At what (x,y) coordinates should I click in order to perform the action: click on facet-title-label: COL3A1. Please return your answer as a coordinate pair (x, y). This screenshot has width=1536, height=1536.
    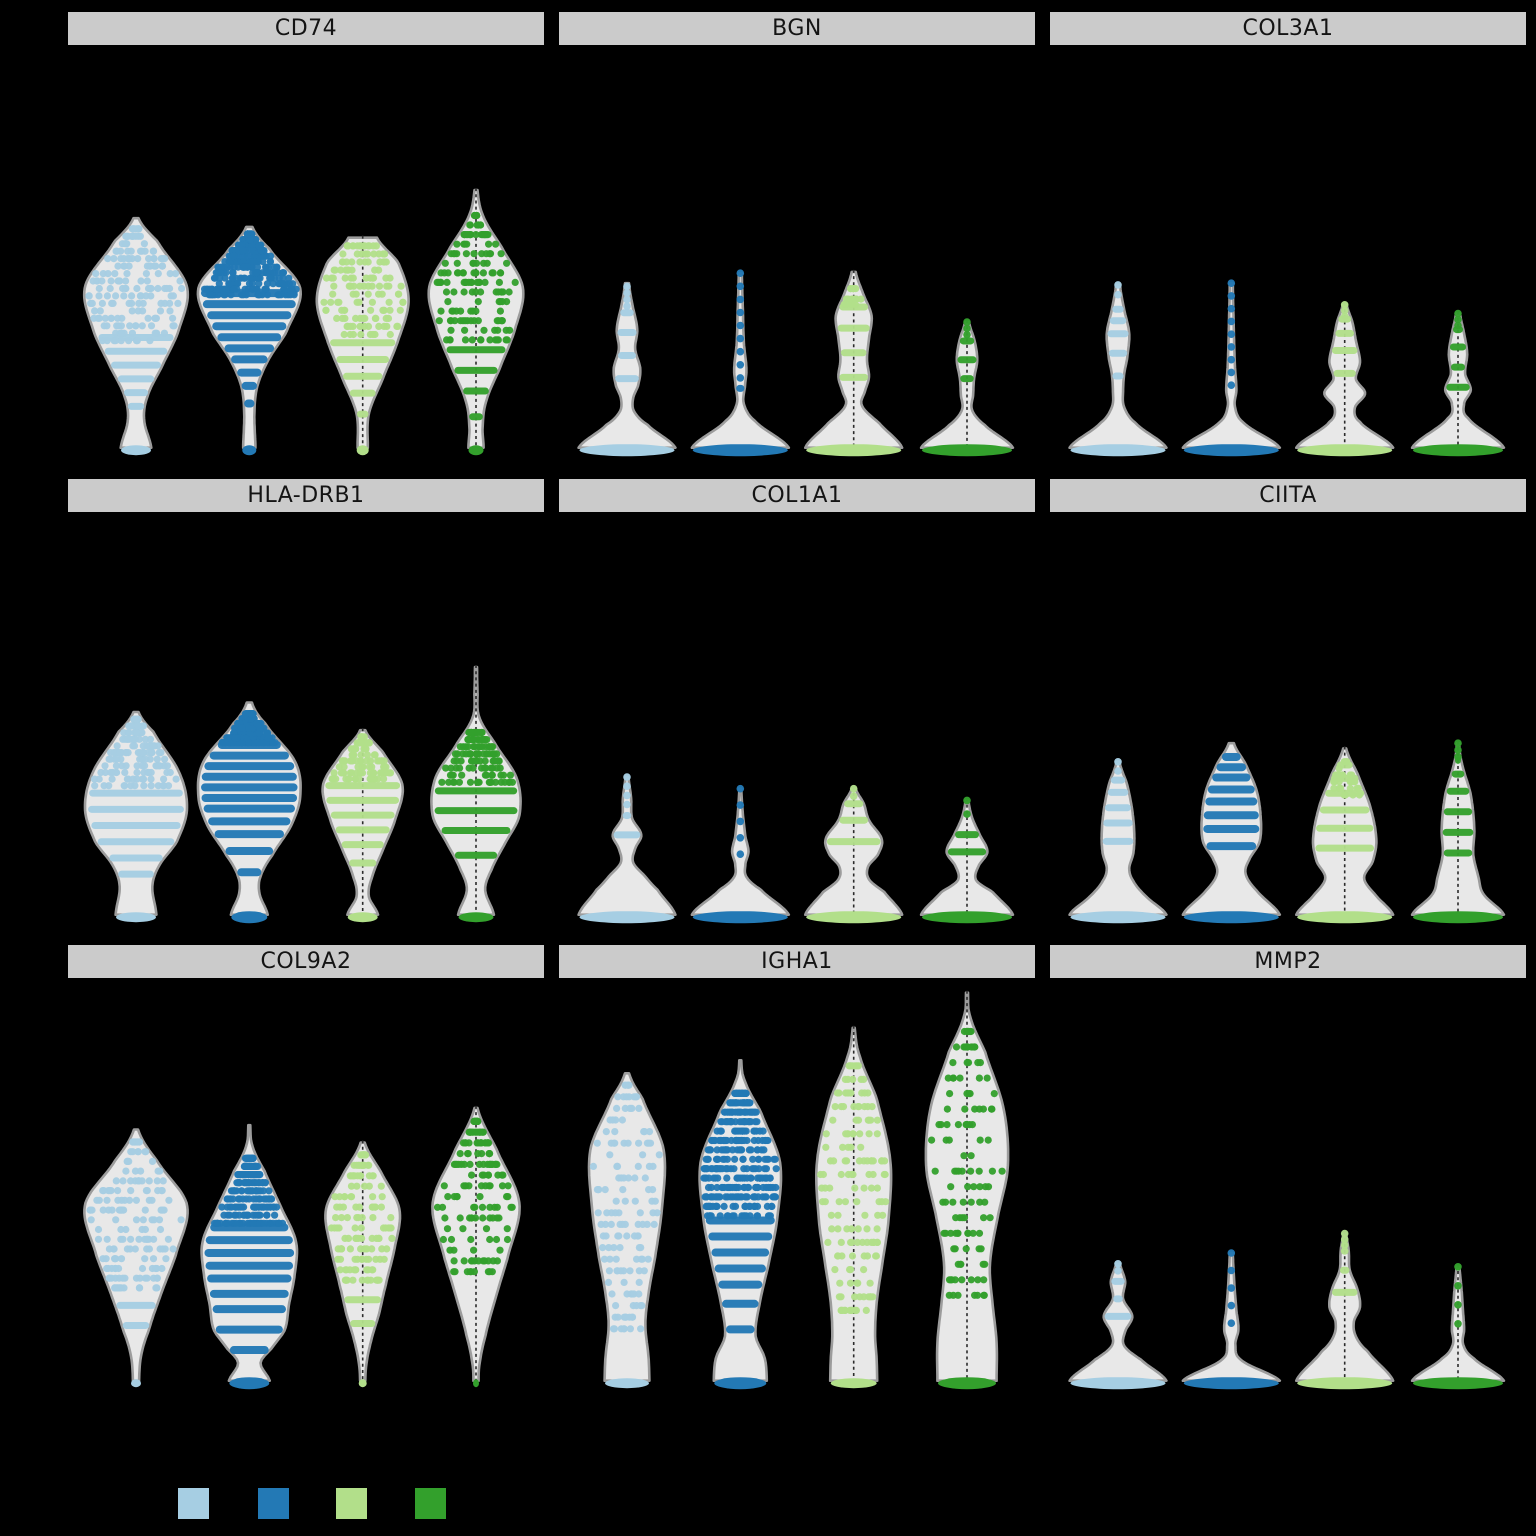
    Looking at the image, I should click on (1288, 28).